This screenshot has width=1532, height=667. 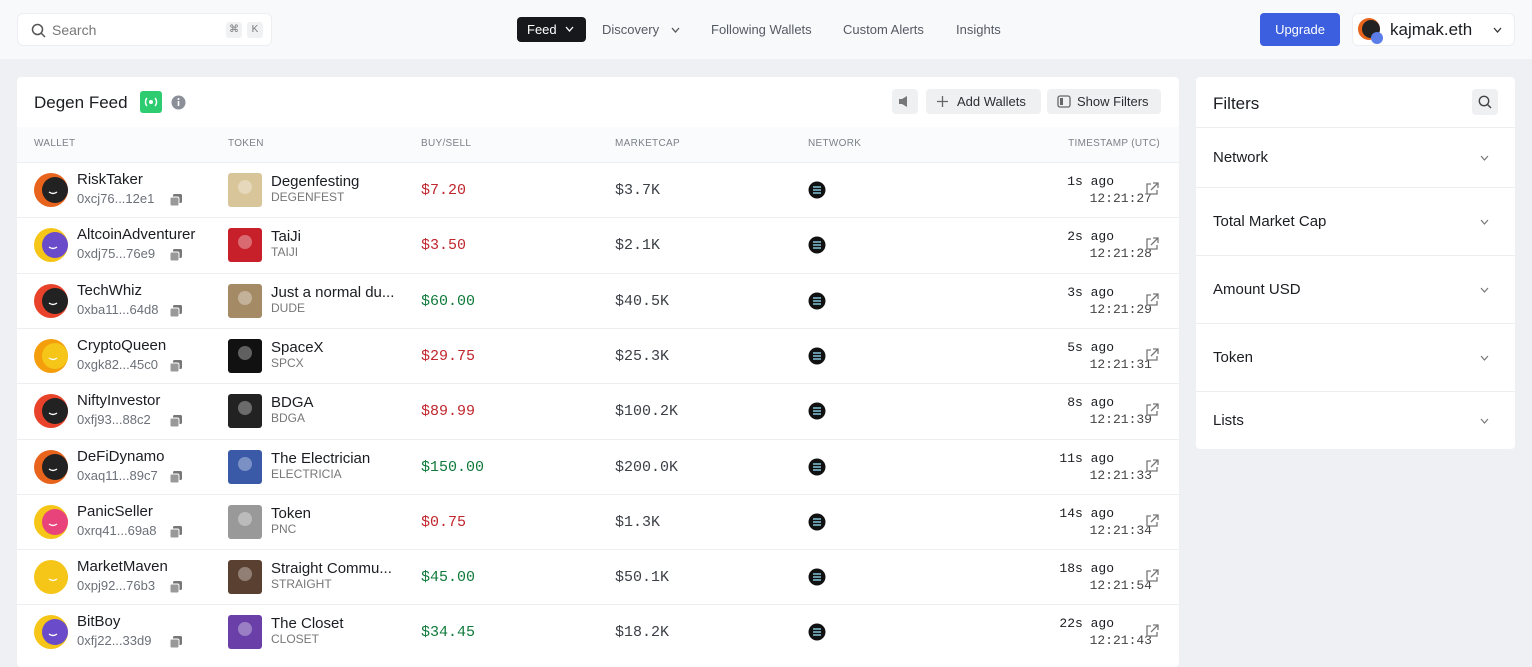 What do you see at coordinates (761, 29) in the screenshot?
I see `nav-following: Following Wallets` at bounding box center [761, 29].